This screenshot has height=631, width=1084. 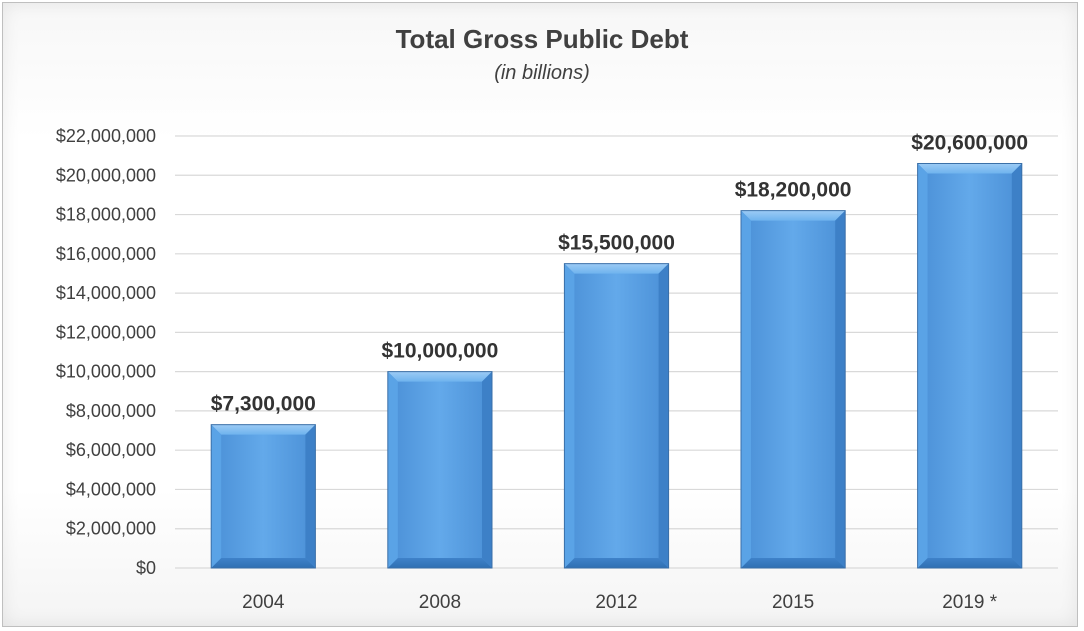 What do you see at coordinates (542, 73) in the screenshot?
I see `chart-subtitle: (in billions)` at bounding box center [542, 73].